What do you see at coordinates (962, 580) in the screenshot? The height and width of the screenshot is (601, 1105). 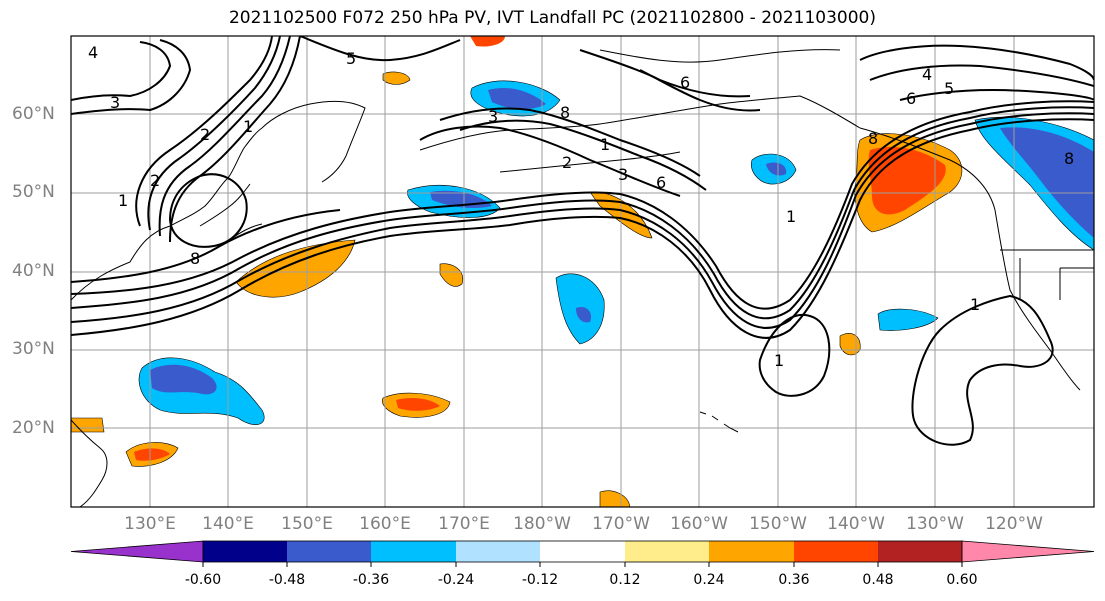 I see `colorbar-tick-label: 0.60` at bounding box center [962, 580].